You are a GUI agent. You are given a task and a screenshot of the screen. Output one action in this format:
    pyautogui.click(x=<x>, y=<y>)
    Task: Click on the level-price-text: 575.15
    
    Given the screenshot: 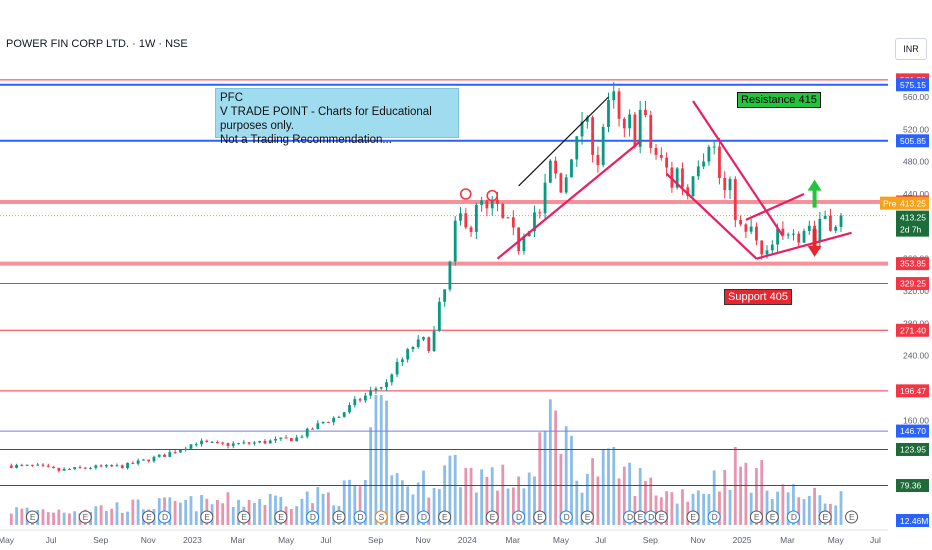 What is the action you would take?
    pyautogui.click(x=913, y=85)
    